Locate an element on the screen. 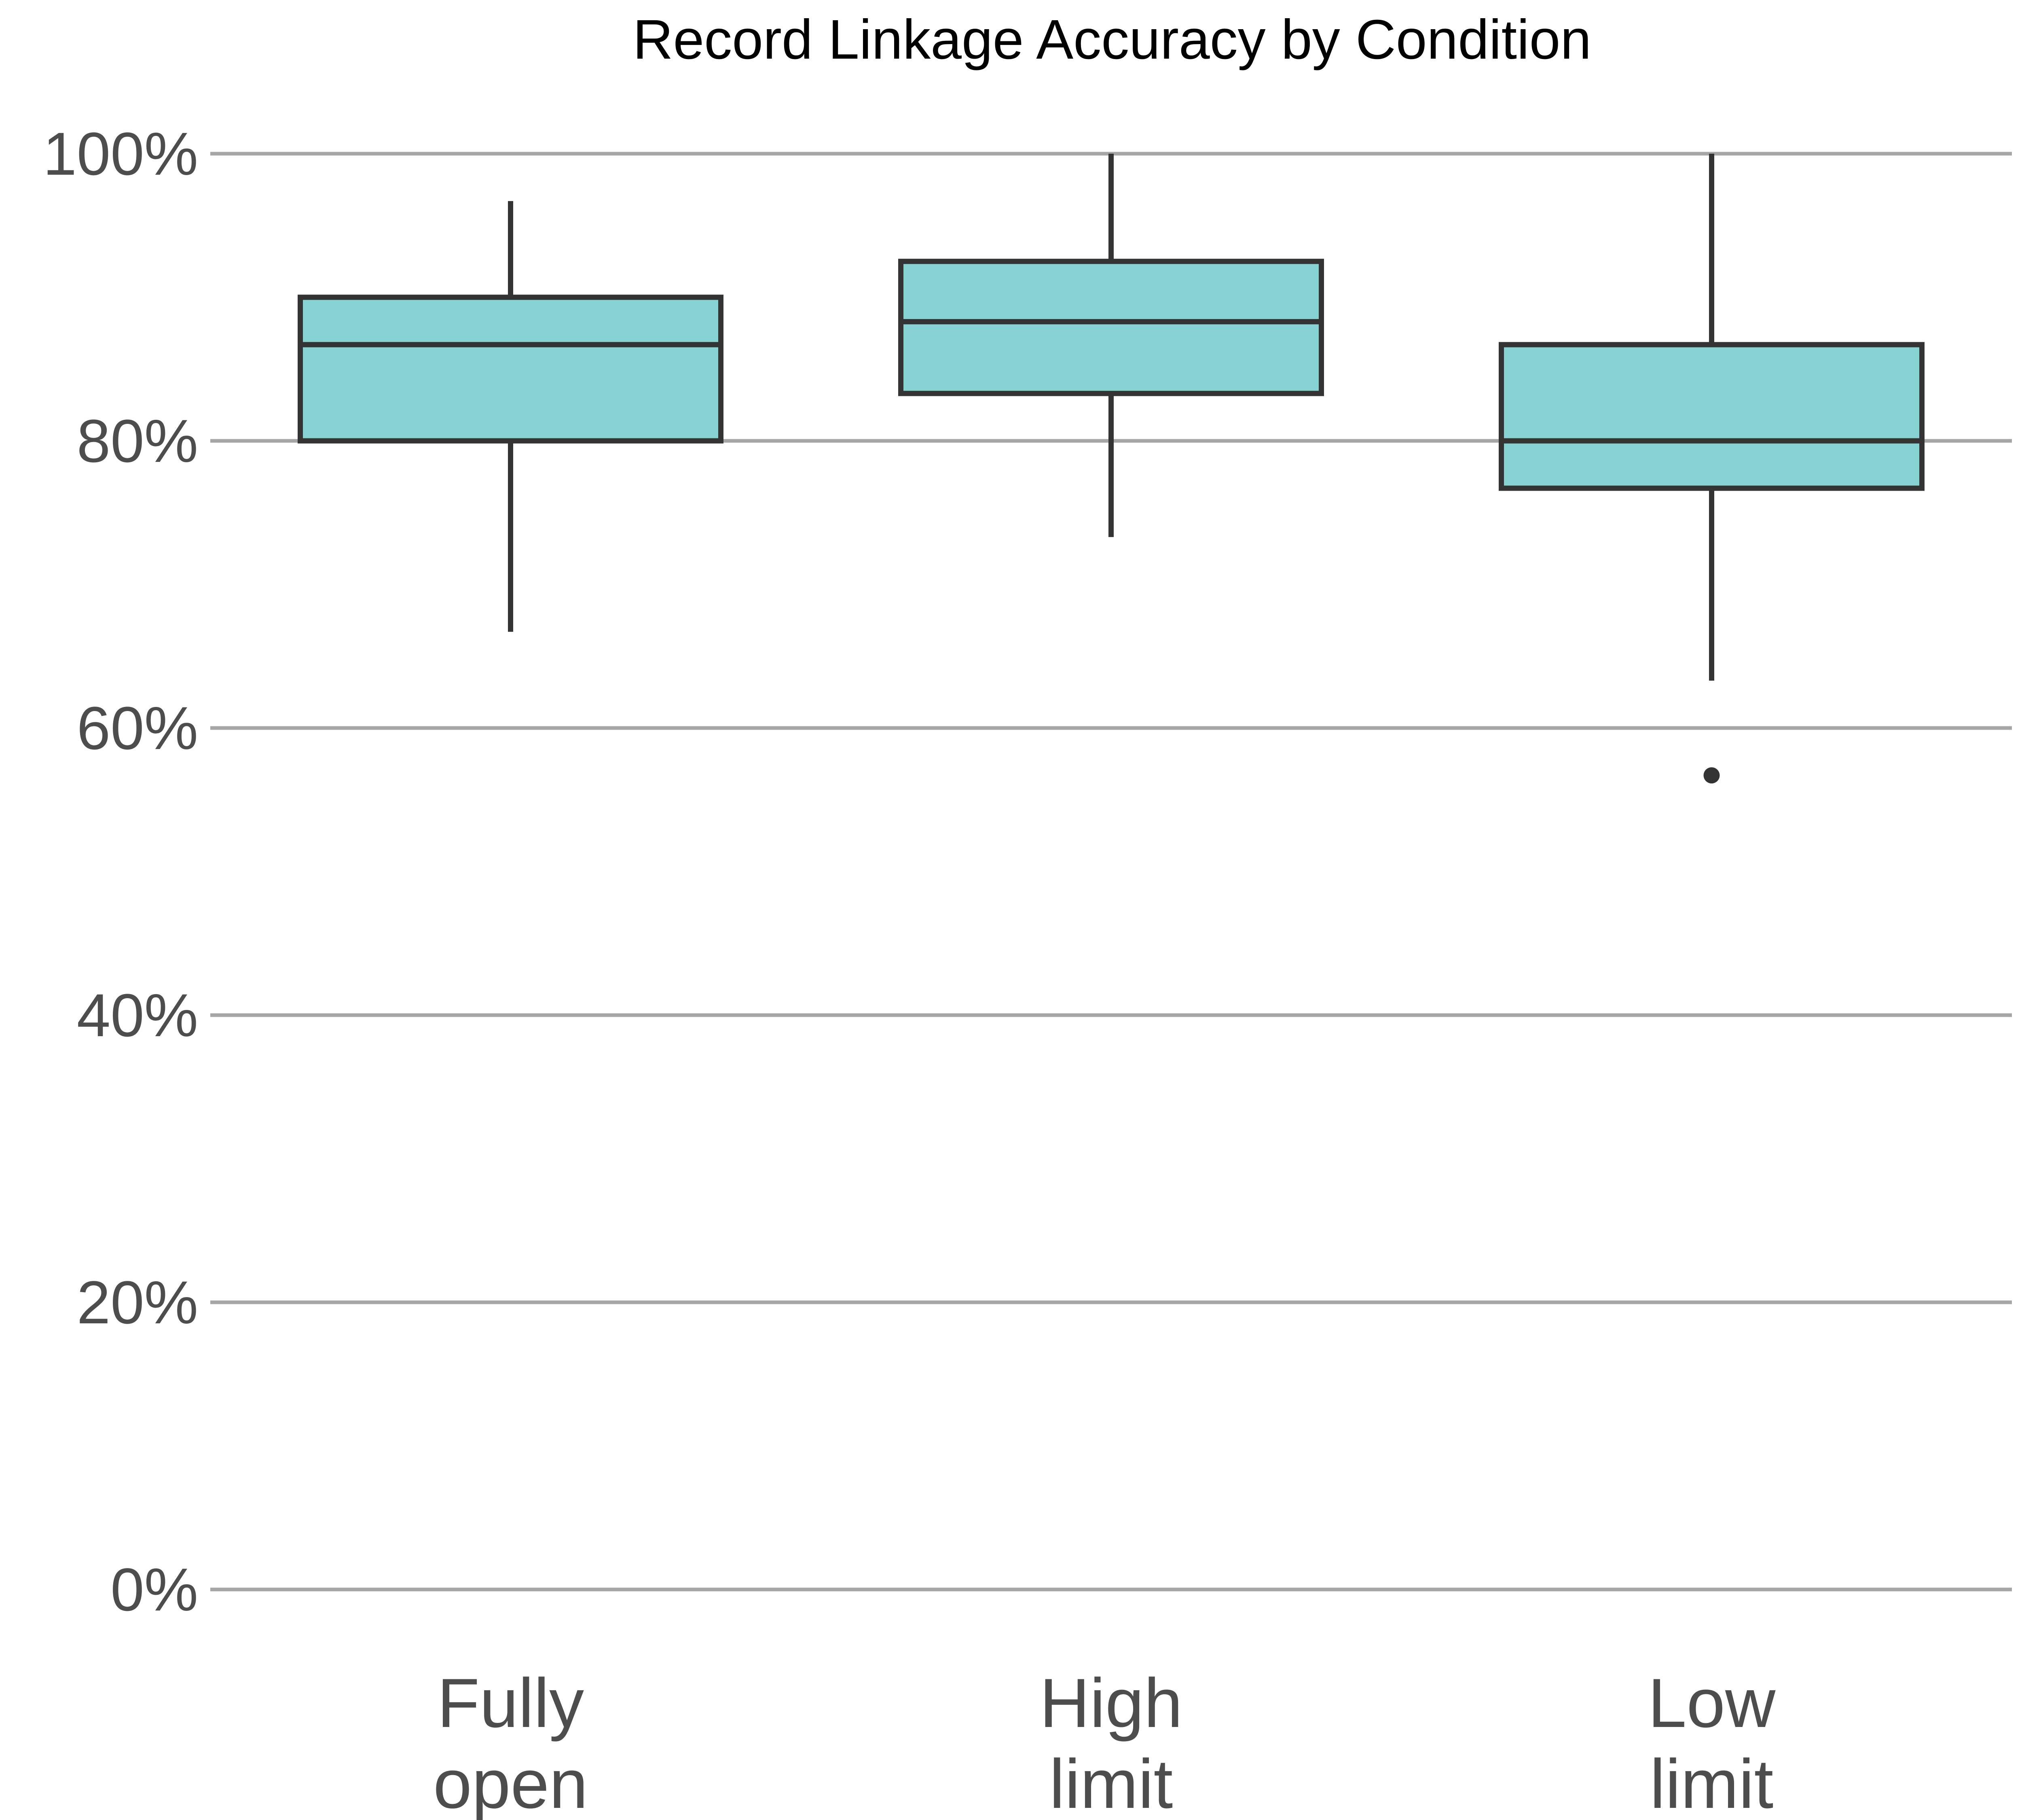 This screenshot has width=2022, height=1820. x-category-label-line: open is located at coordinates (510, 1783).